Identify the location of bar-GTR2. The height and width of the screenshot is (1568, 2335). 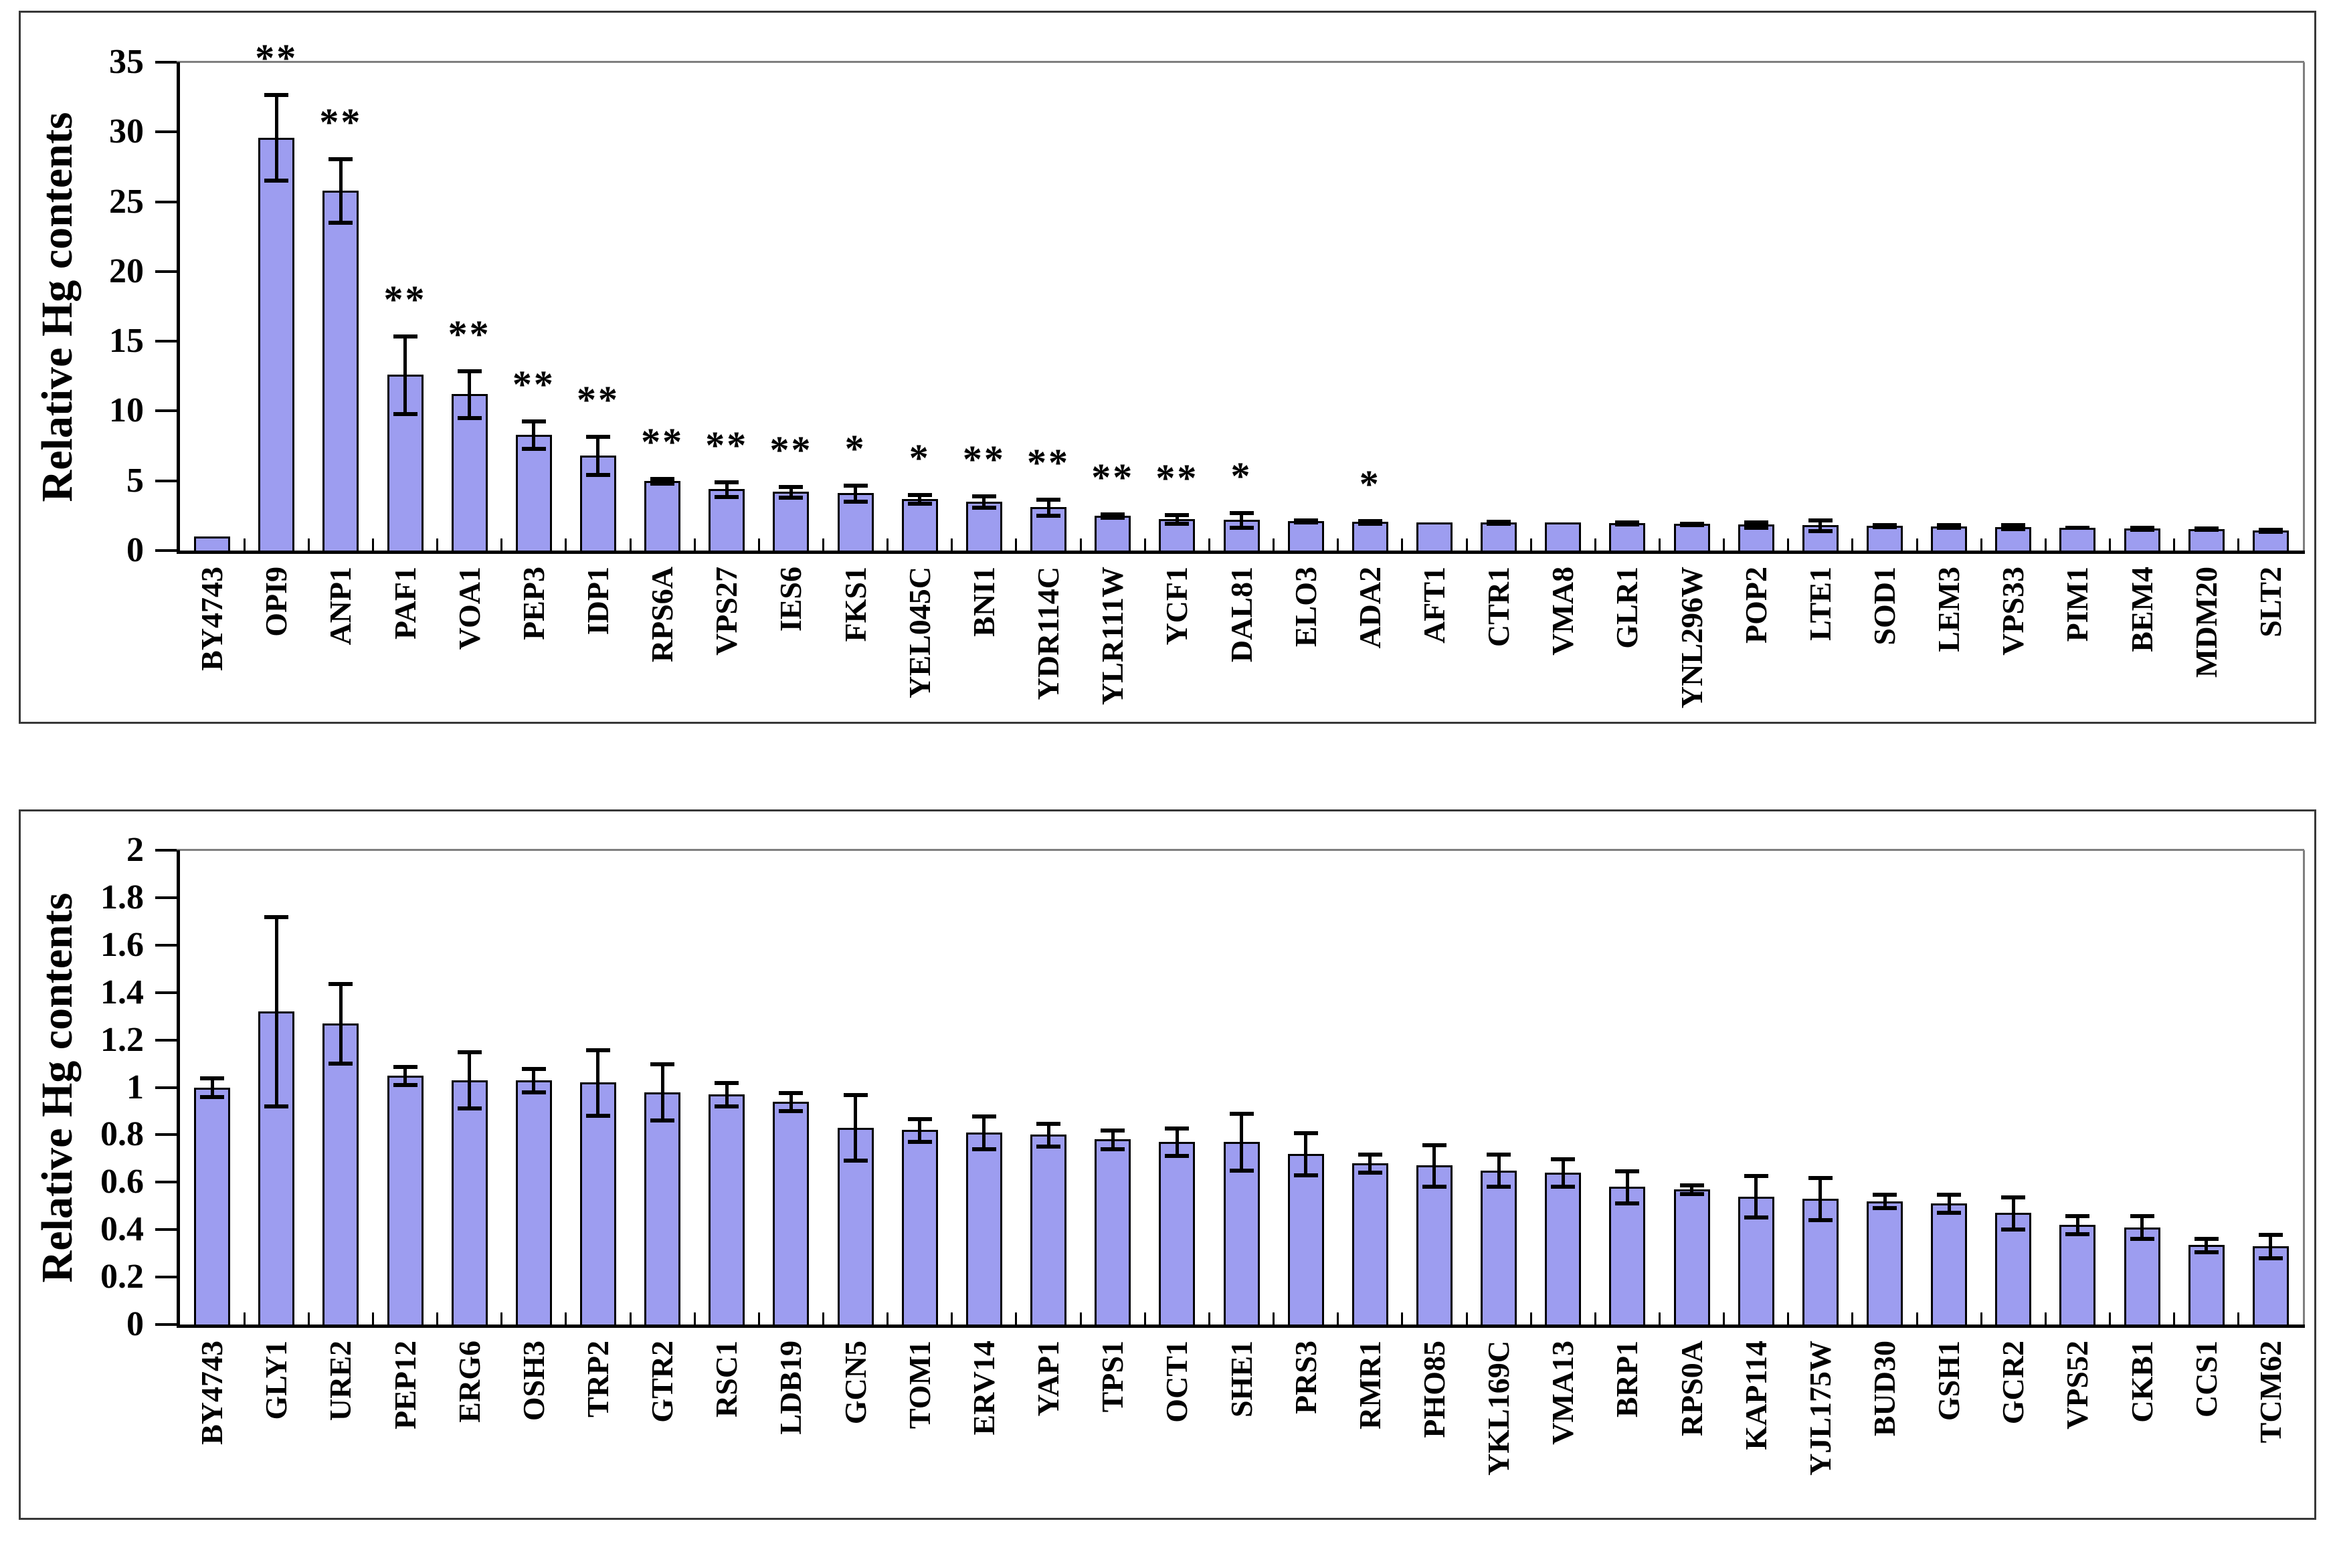
(662, 1208).